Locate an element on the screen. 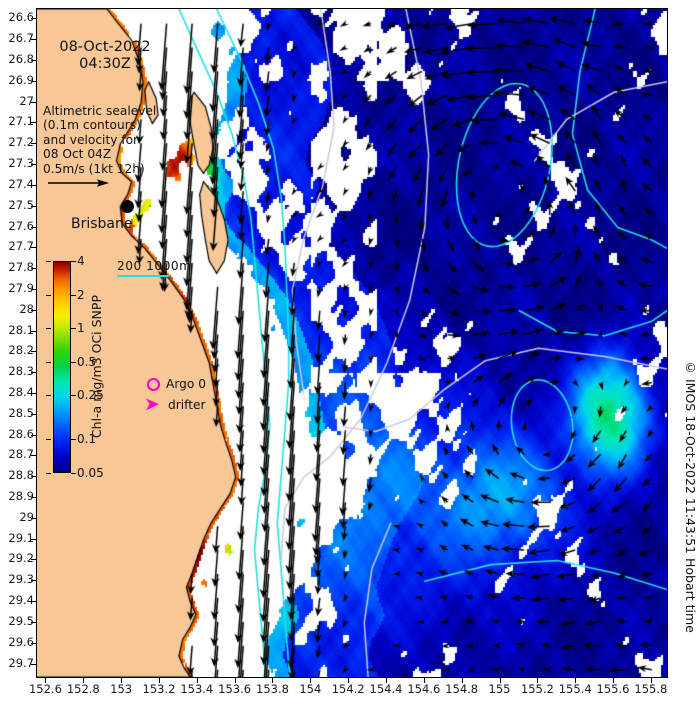 This screenshot has height=710, width=700. y-axis-label: 28.1 is located at coordinates (21, 329).